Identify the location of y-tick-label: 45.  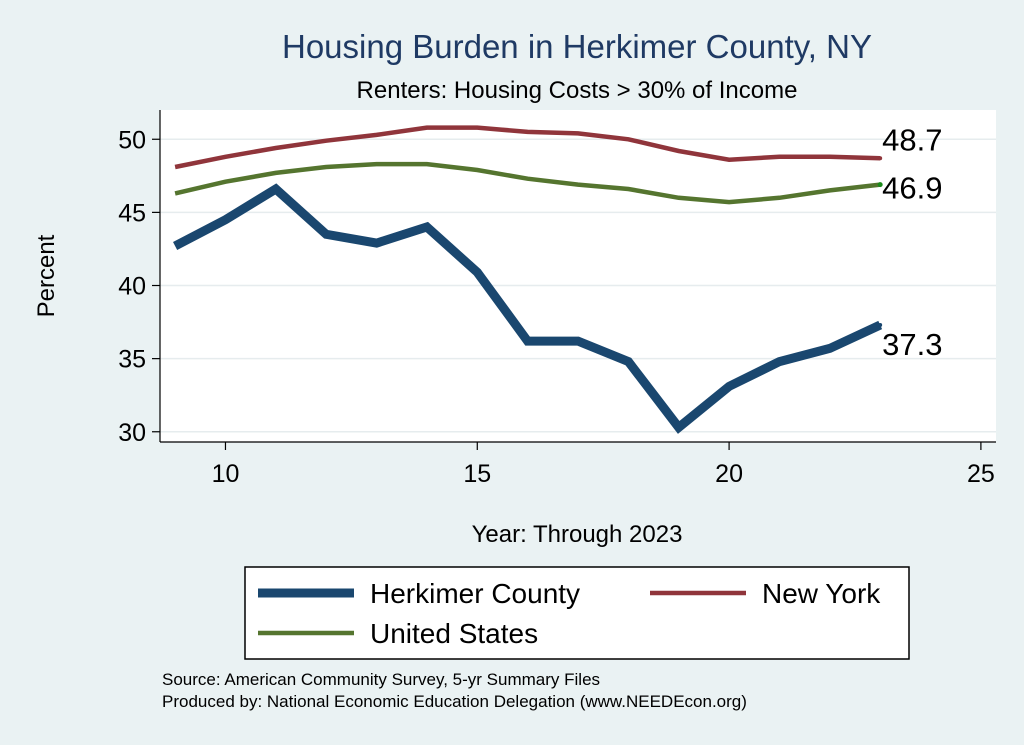
(132, 213).